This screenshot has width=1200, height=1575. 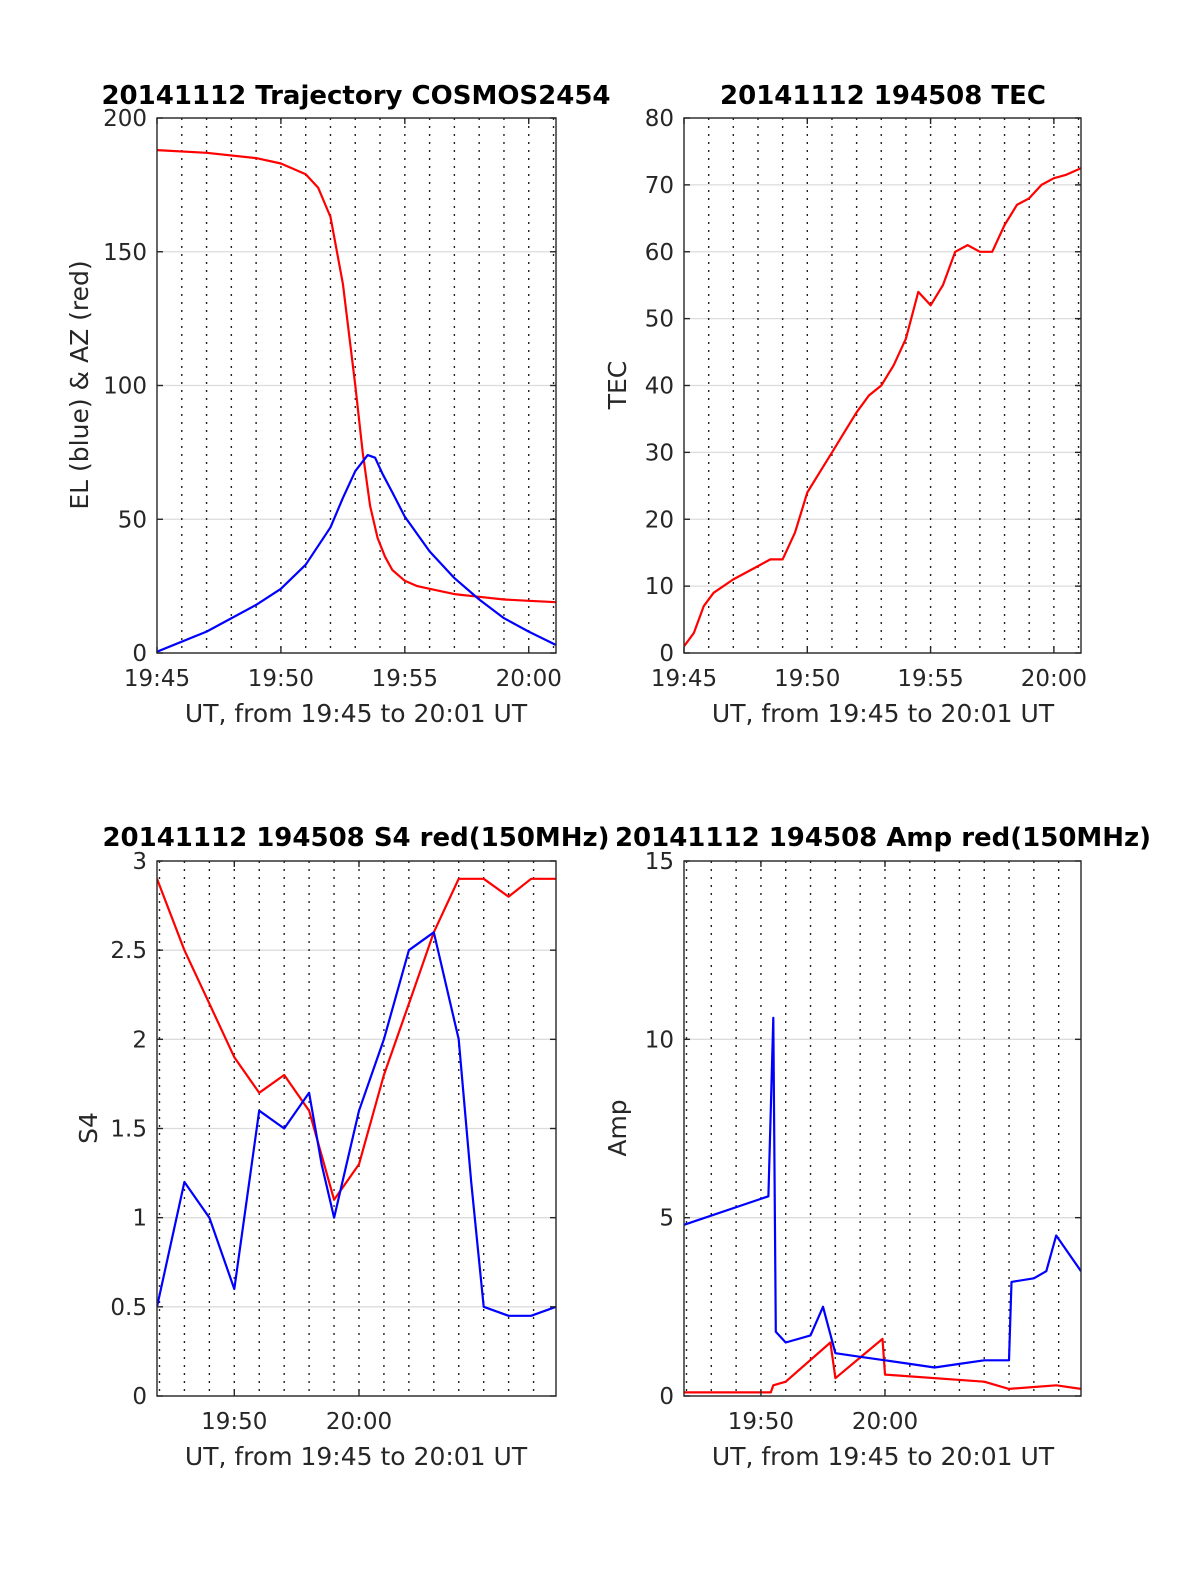 What do you see at coordinates (617, 1127) in the screenshot?
I see `y-axis-label: Amp` at bounding box center [617, 1127].